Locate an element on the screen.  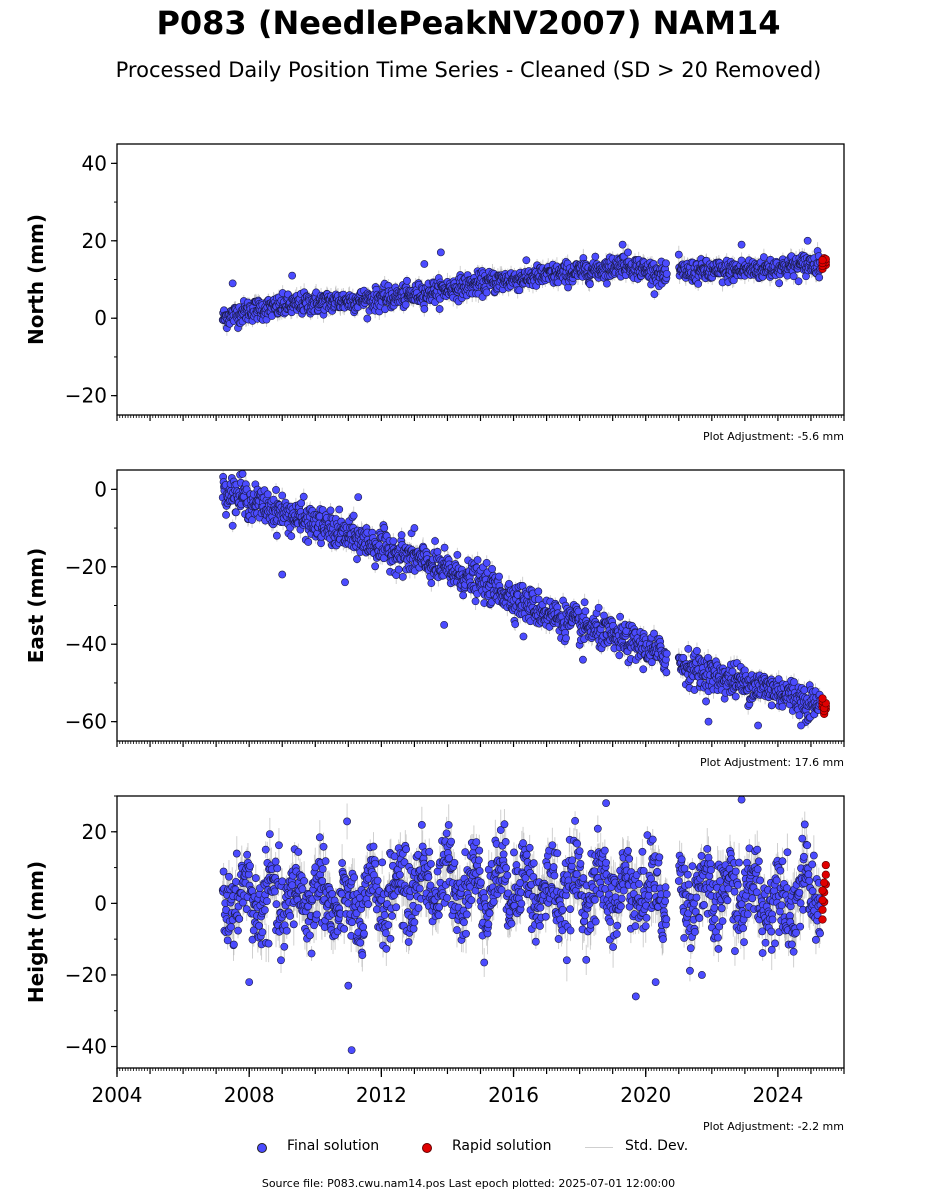
rapid-solution-point is located at coordinates (822, 260).